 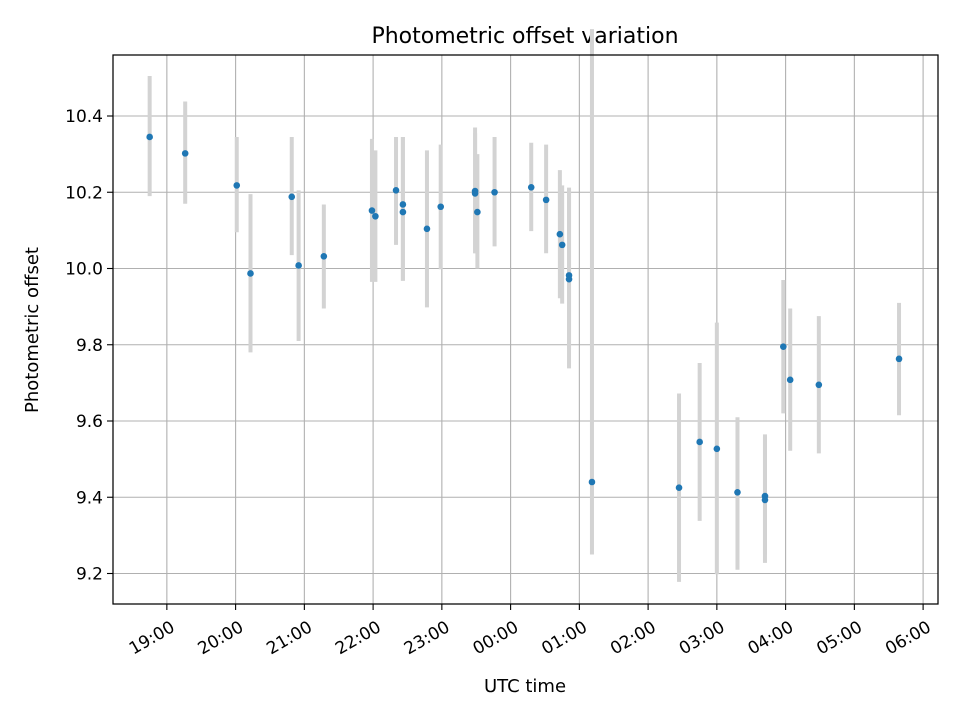 What do you see at coordinates (152, 638) in the screenshot?
I see `x-tick-label: 19:00` at bounding box center [152, 638].